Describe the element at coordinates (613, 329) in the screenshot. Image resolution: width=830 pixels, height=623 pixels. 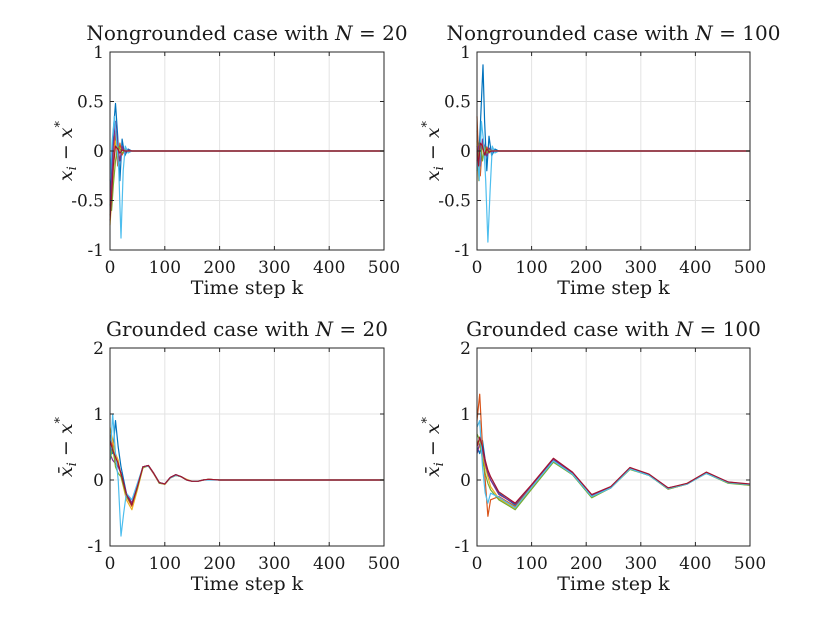
I see `chart-title: Grounded case with N = 100` at that location.